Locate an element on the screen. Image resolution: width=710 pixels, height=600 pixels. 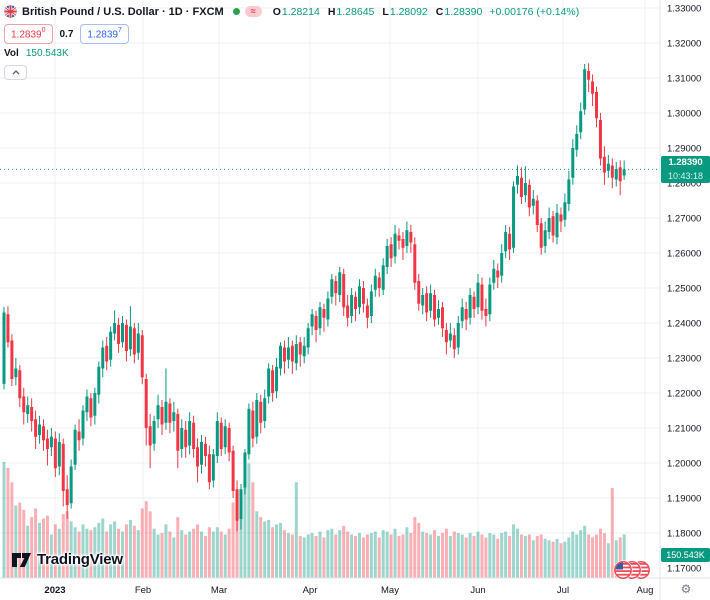
volume-indicator-label: Vol is located at coordinates (11, 53).